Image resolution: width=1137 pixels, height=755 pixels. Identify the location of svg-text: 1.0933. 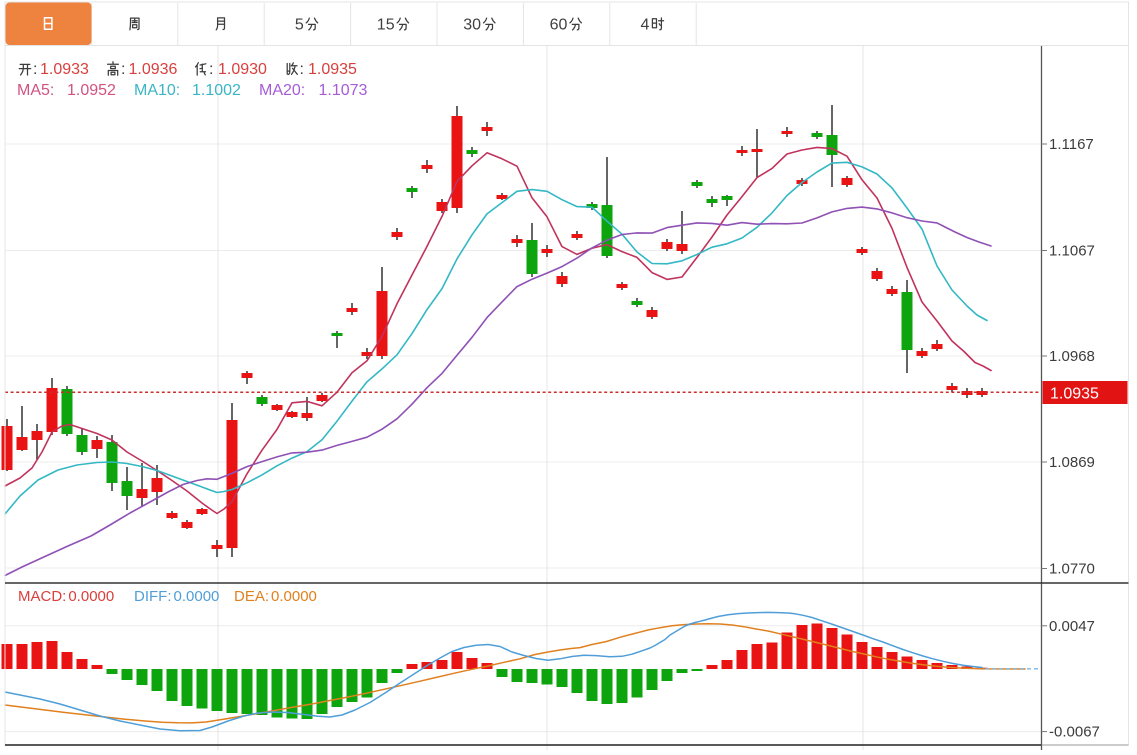
(64, 69).